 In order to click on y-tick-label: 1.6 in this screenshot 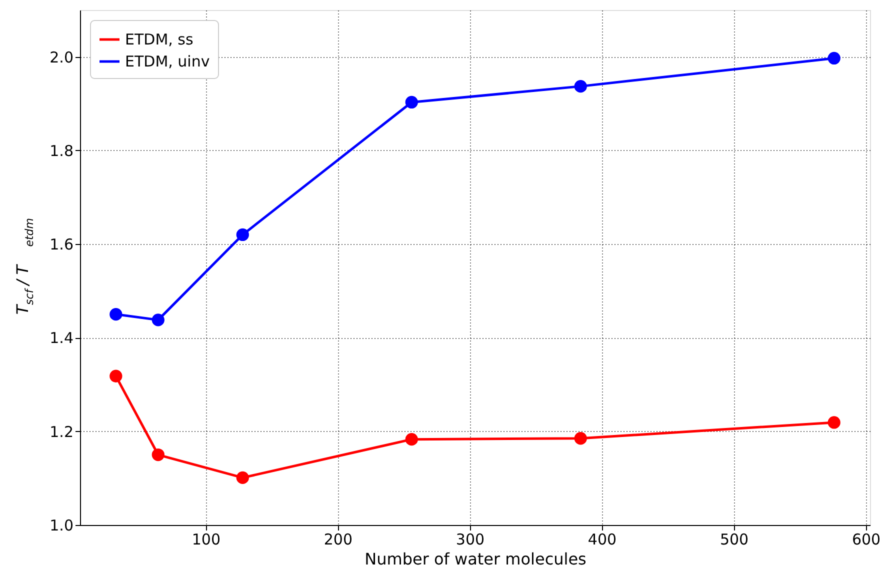, I will do `click(62, 245)`.